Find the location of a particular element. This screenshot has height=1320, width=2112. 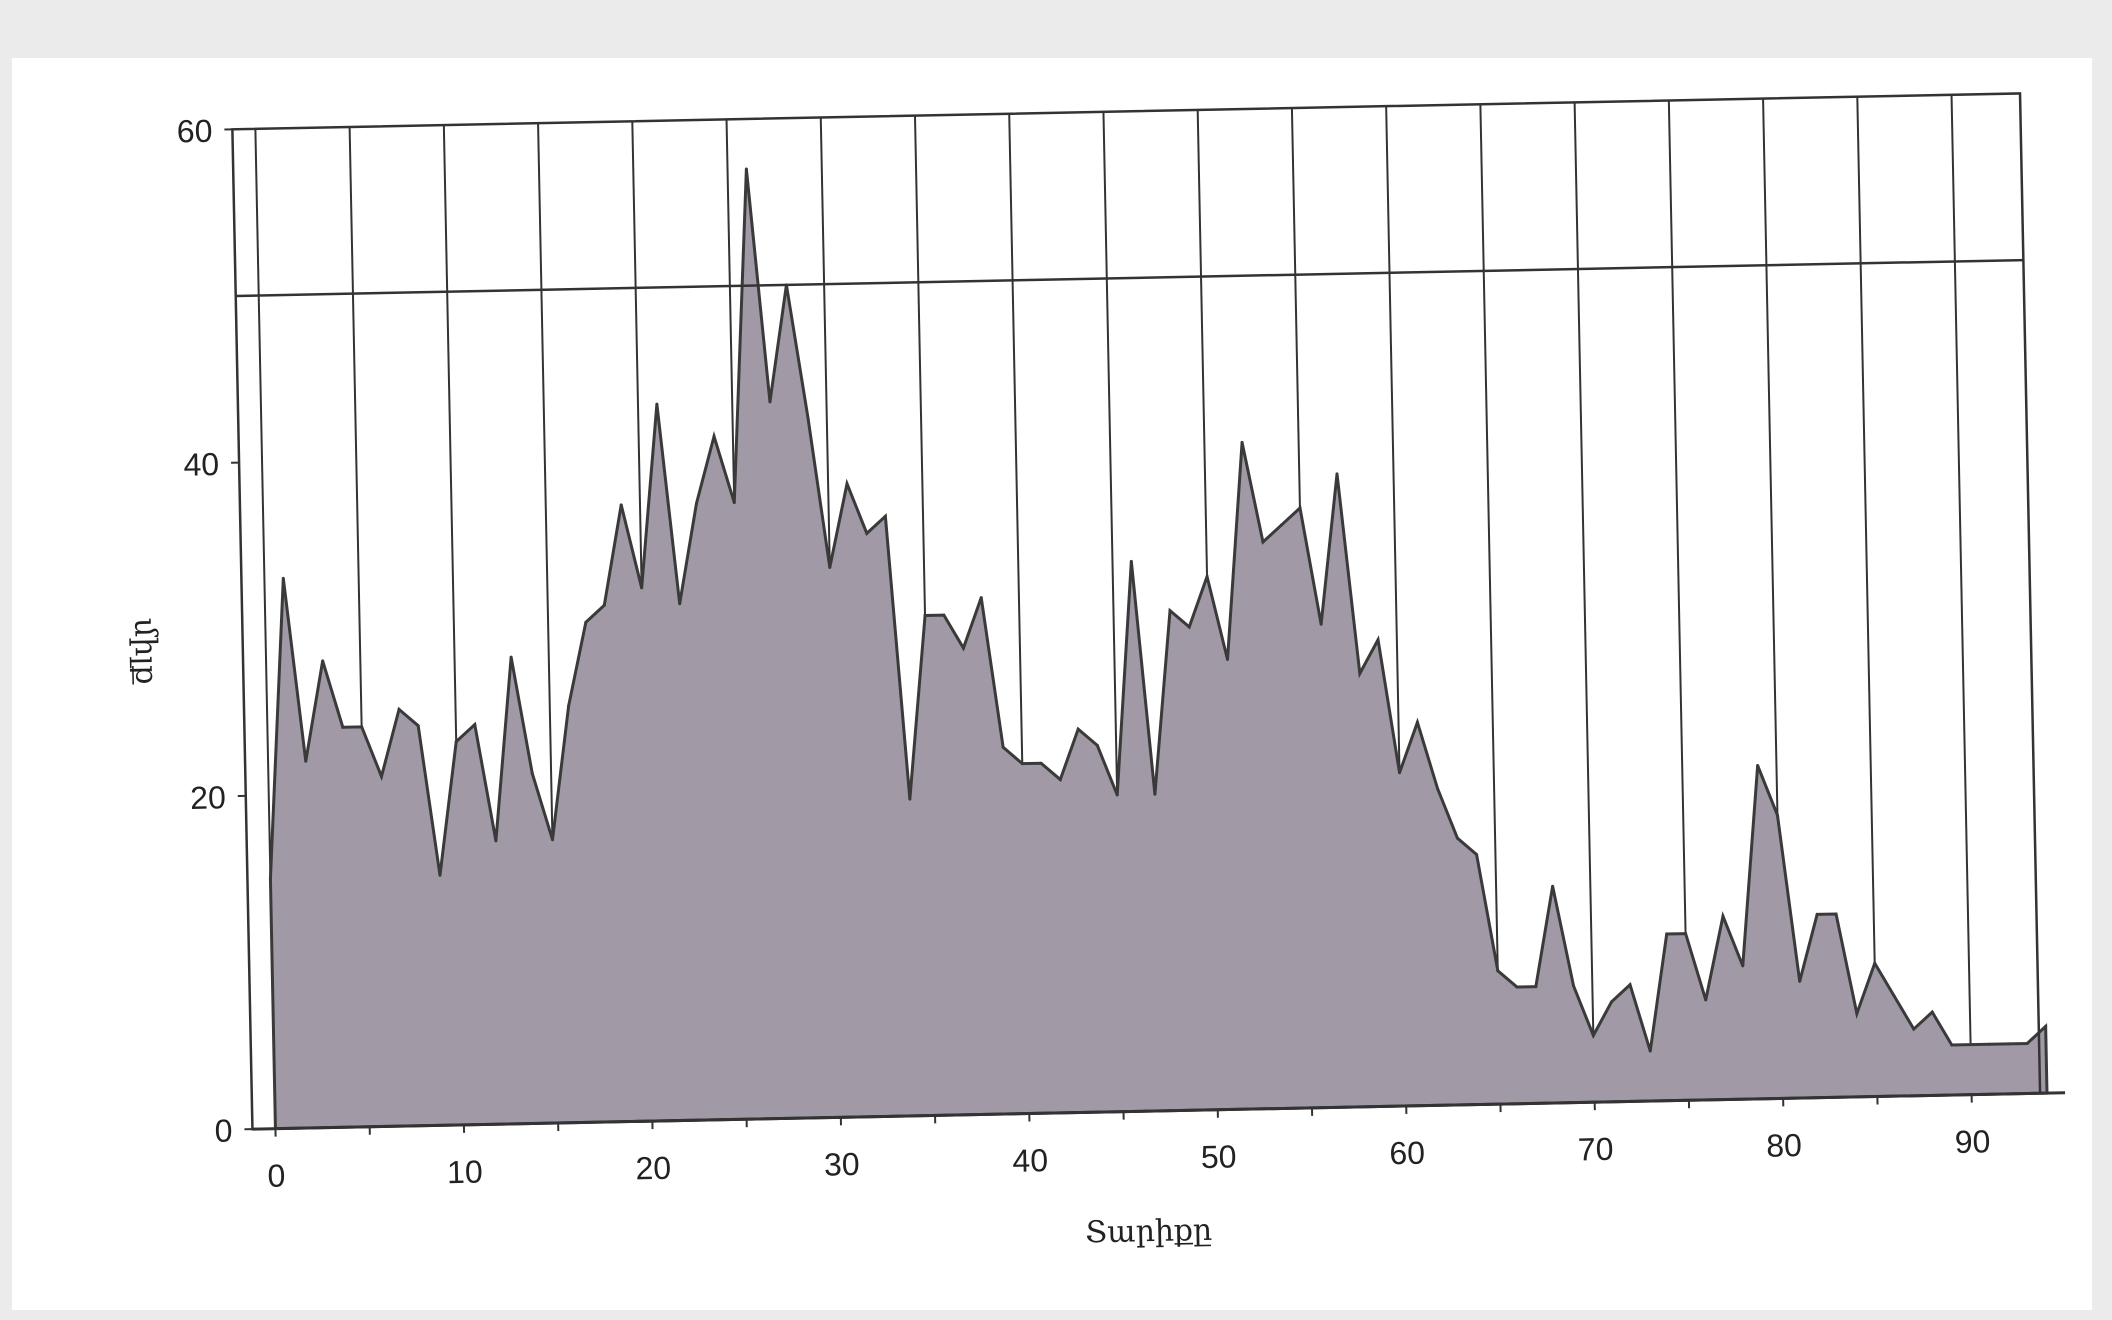

x-axis-line is located at coordinates (1159, 1111).